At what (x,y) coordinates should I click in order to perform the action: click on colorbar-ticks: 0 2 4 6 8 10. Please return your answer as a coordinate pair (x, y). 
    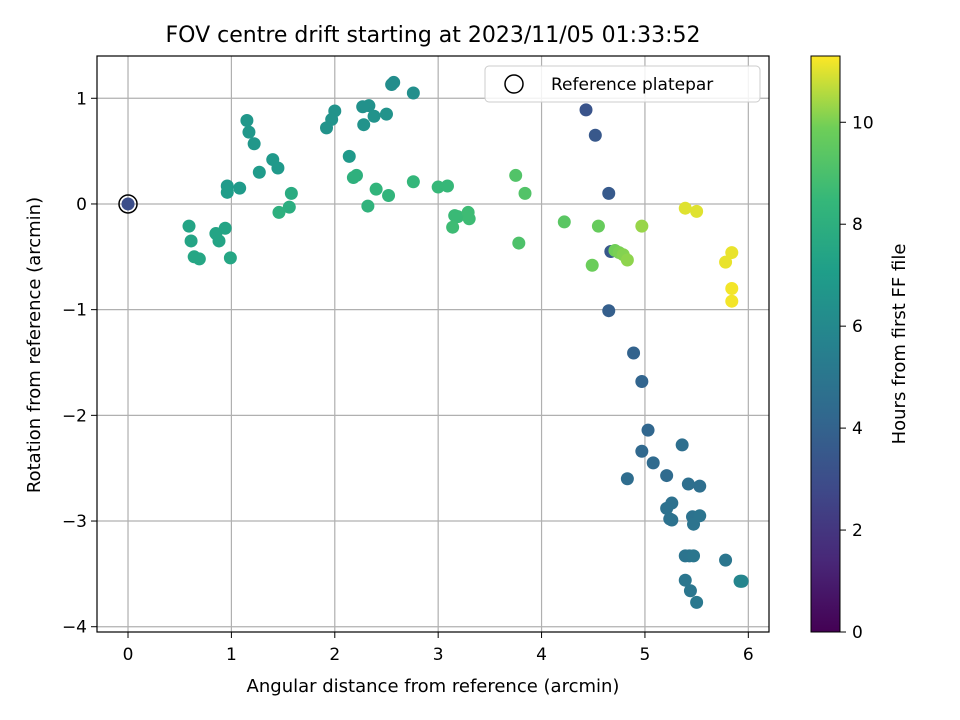
    Looking at the image, I should click on (857, 378).